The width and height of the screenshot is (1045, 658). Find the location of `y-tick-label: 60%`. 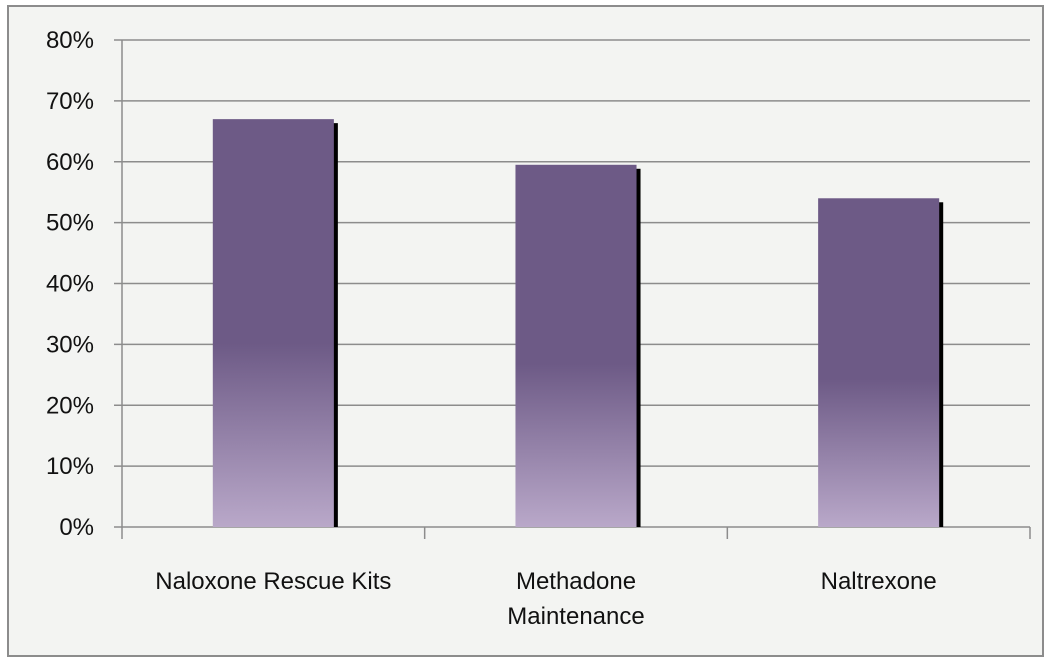

y-tick-label: 60% is located at coordinates (70, 162).